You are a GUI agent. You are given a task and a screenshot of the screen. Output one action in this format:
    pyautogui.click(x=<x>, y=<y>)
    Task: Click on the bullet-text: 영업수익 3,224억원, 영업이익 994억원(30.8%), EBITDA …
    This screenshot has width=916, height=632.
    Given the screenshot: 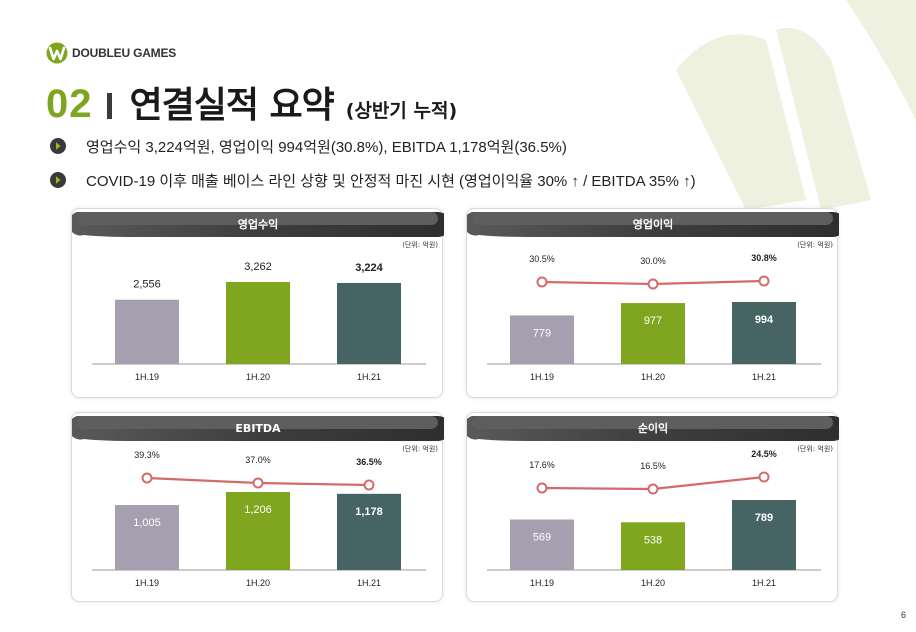 What is the action you would take?
    pyautogui.click(x=326, y=147)
    